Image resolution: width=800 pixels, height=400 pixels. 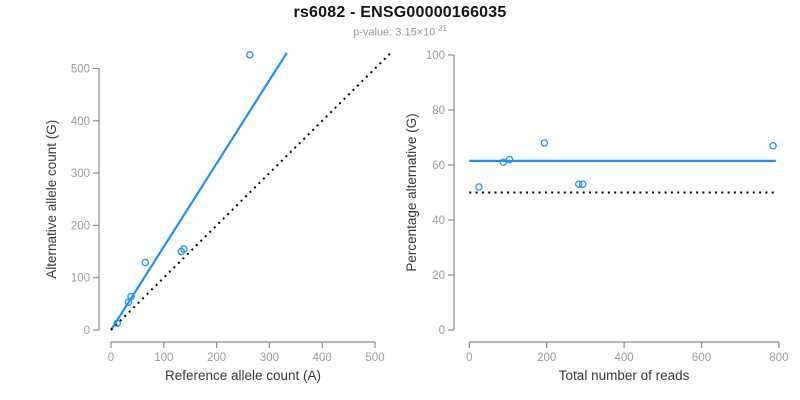 What do you see at coordinates (438, 276) in the screenshot?
I see `y-tick-label: 20` at bounding box center [438, 276].